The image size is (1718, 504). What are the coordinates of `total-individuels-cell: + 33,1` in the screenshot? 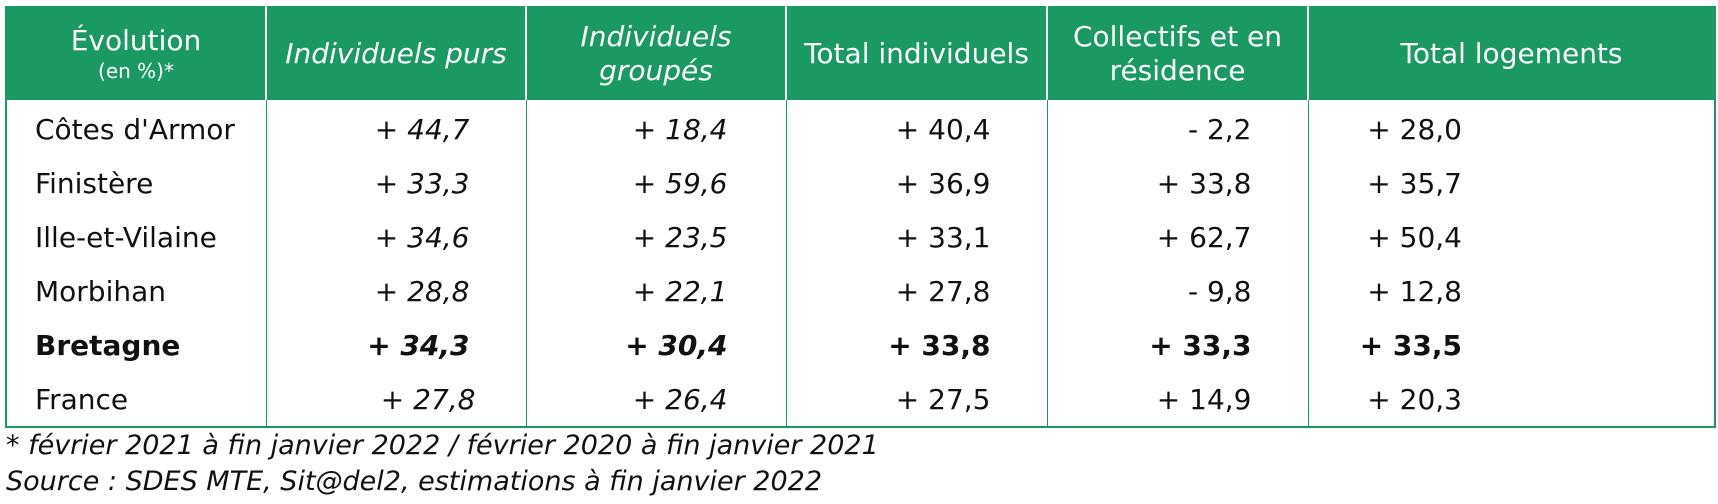 It's located at (917, 237).